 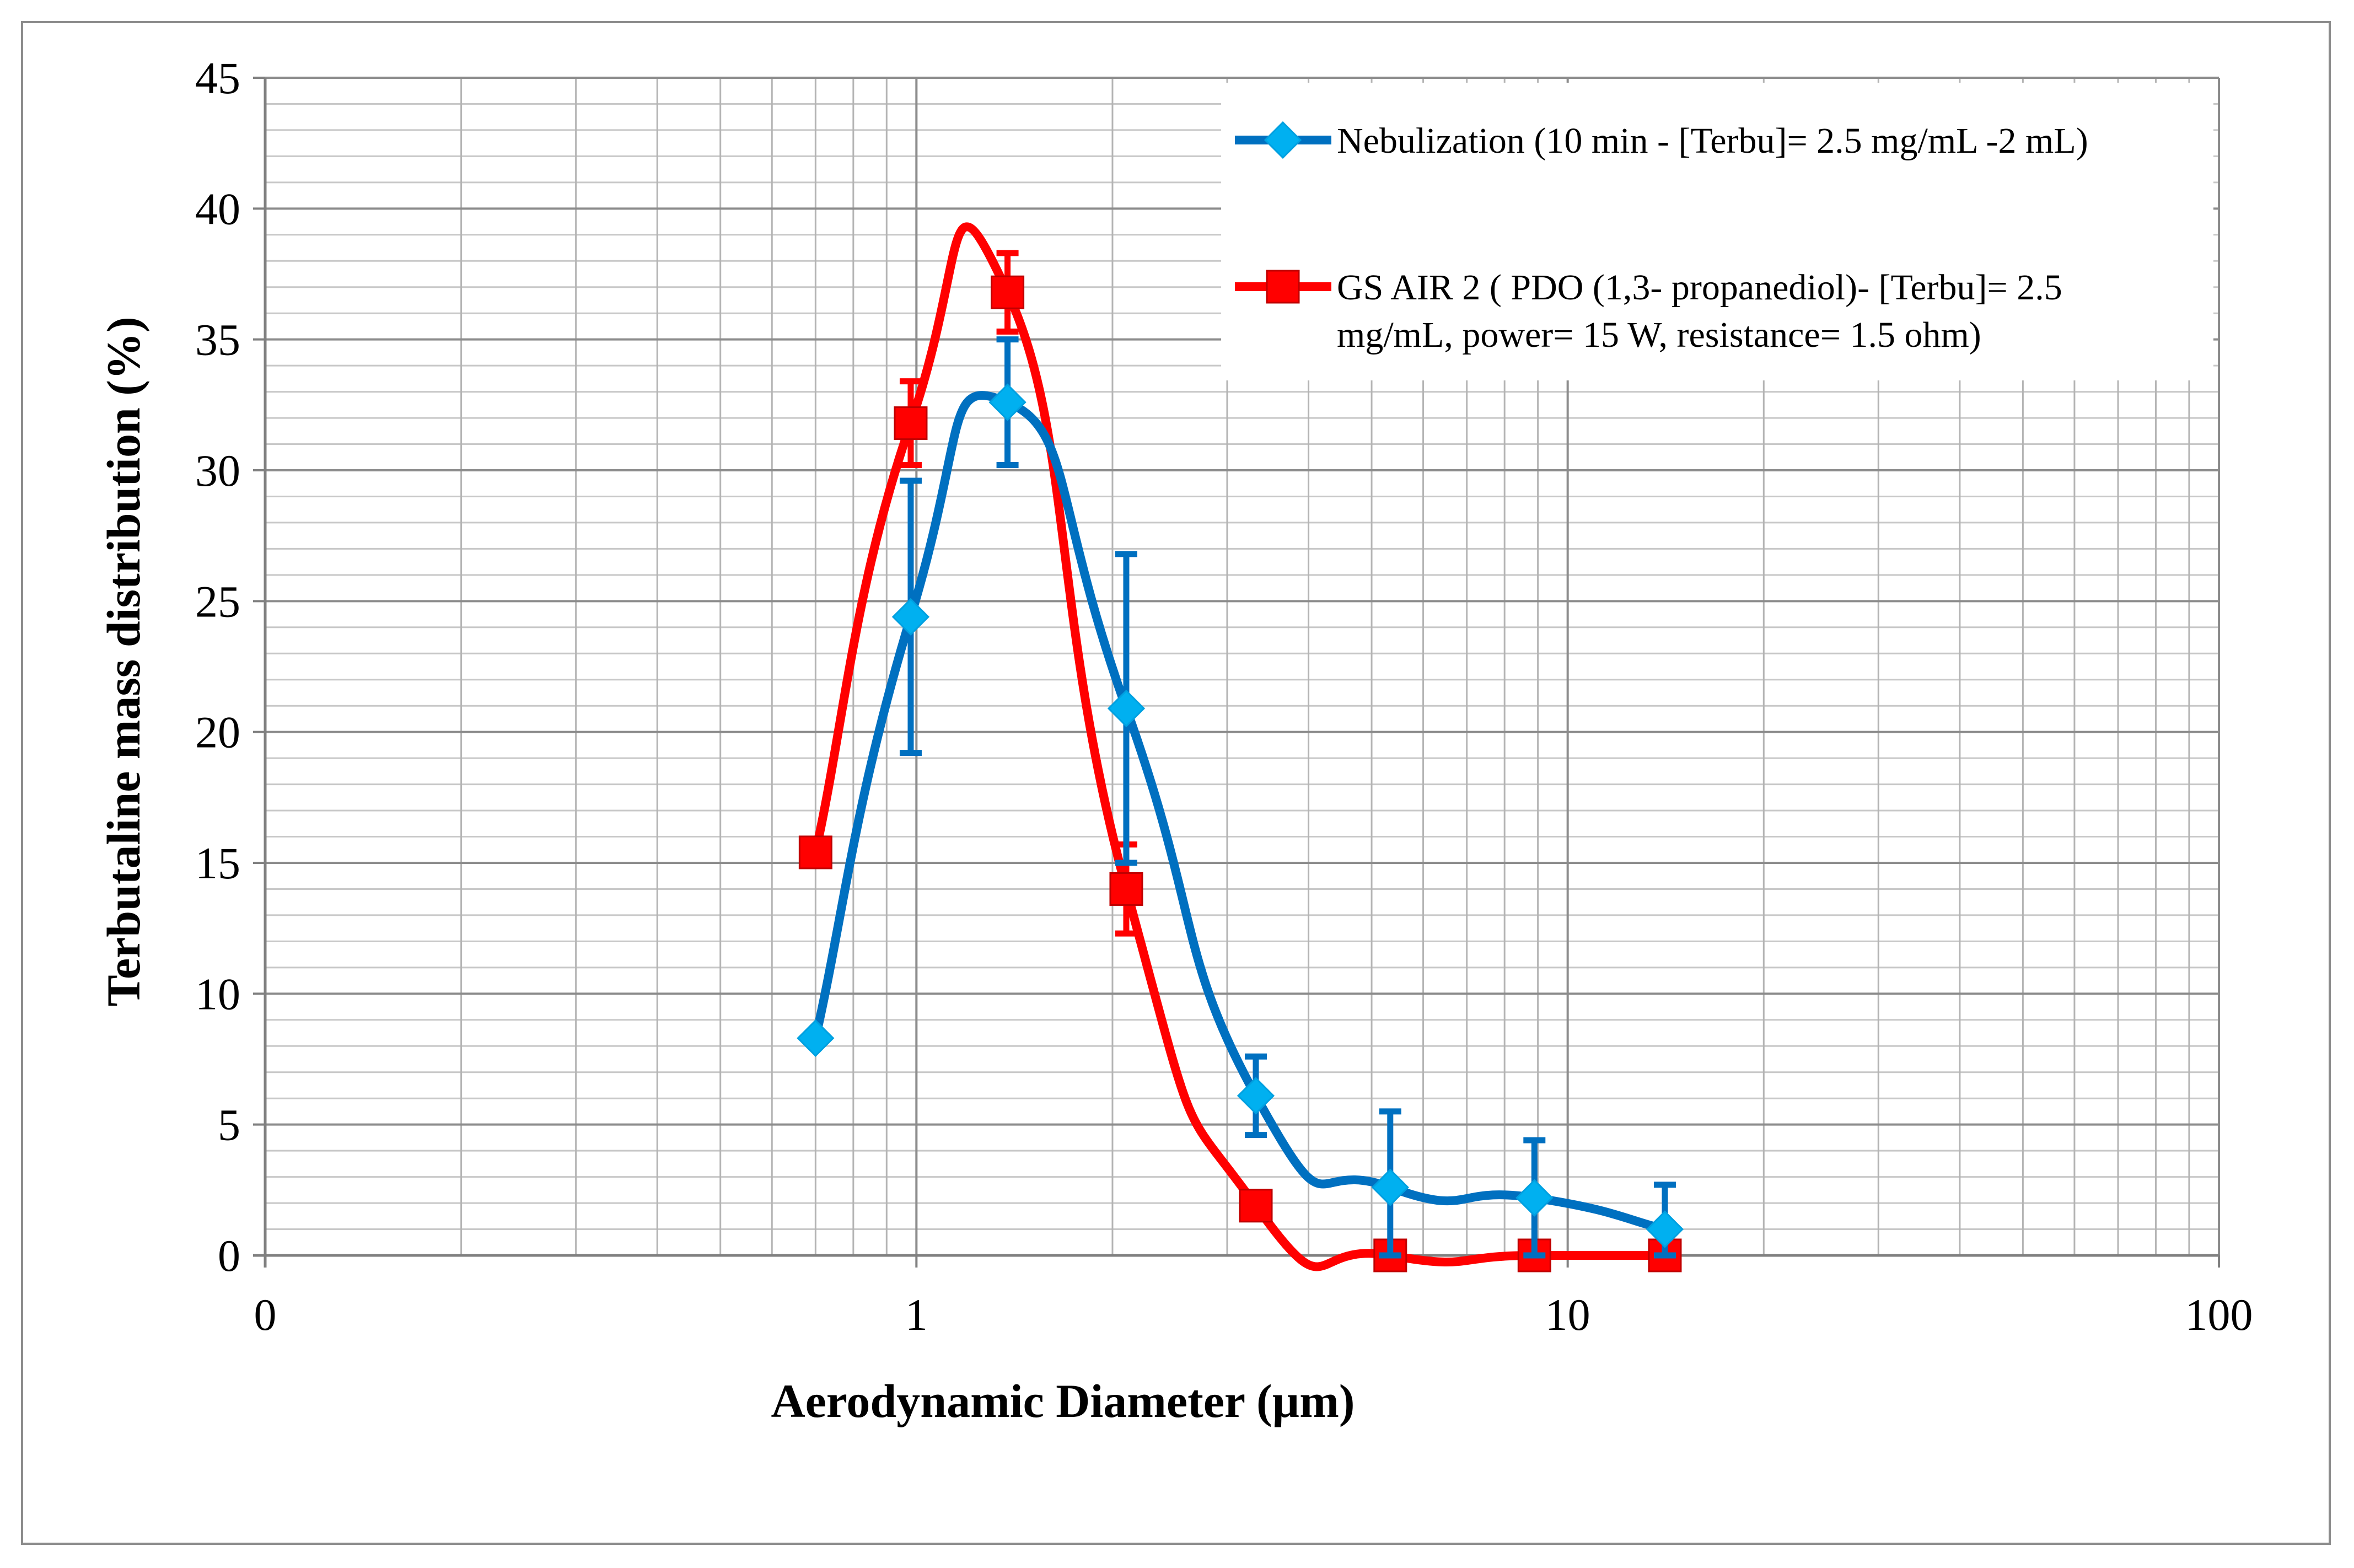 What do you see at coordinates (217, 994) in the screenshot?
I see `y-tick-label: 10` at bounding box center [217, 994].